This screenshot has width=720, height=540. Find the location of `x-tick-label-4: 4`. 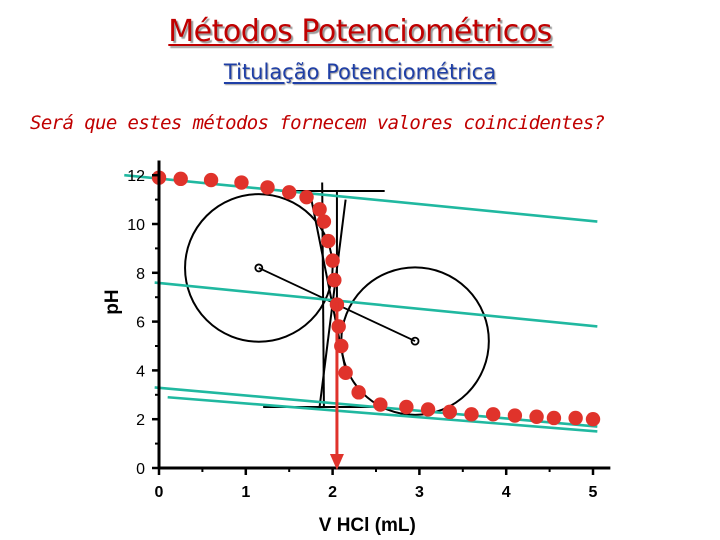

x-tick-label-4: 4 is located at coordinates (506, 492).